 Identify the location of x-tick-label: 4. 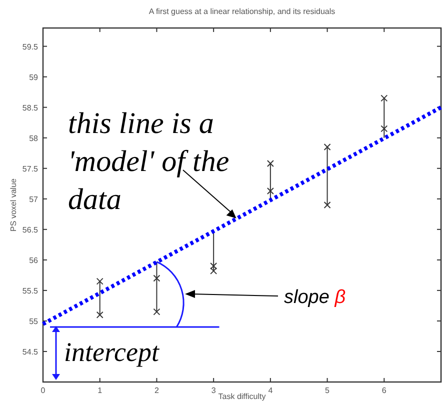
(271, 390).